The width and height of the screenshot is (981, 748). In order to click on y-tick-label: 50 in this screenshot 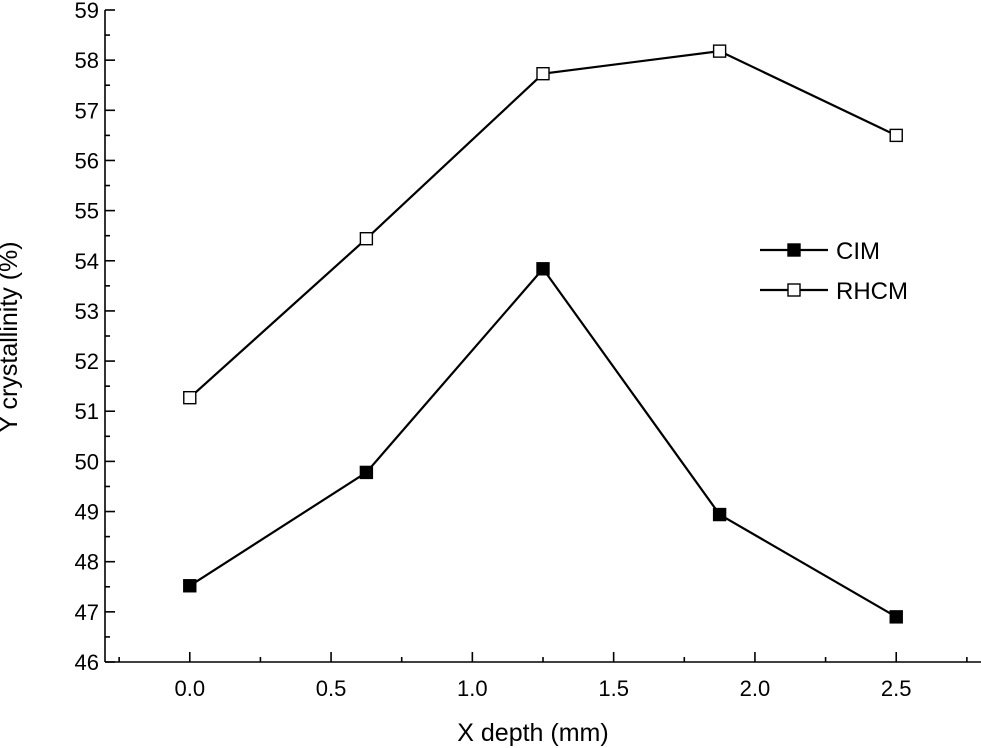, I will do `click(87, 461)`.